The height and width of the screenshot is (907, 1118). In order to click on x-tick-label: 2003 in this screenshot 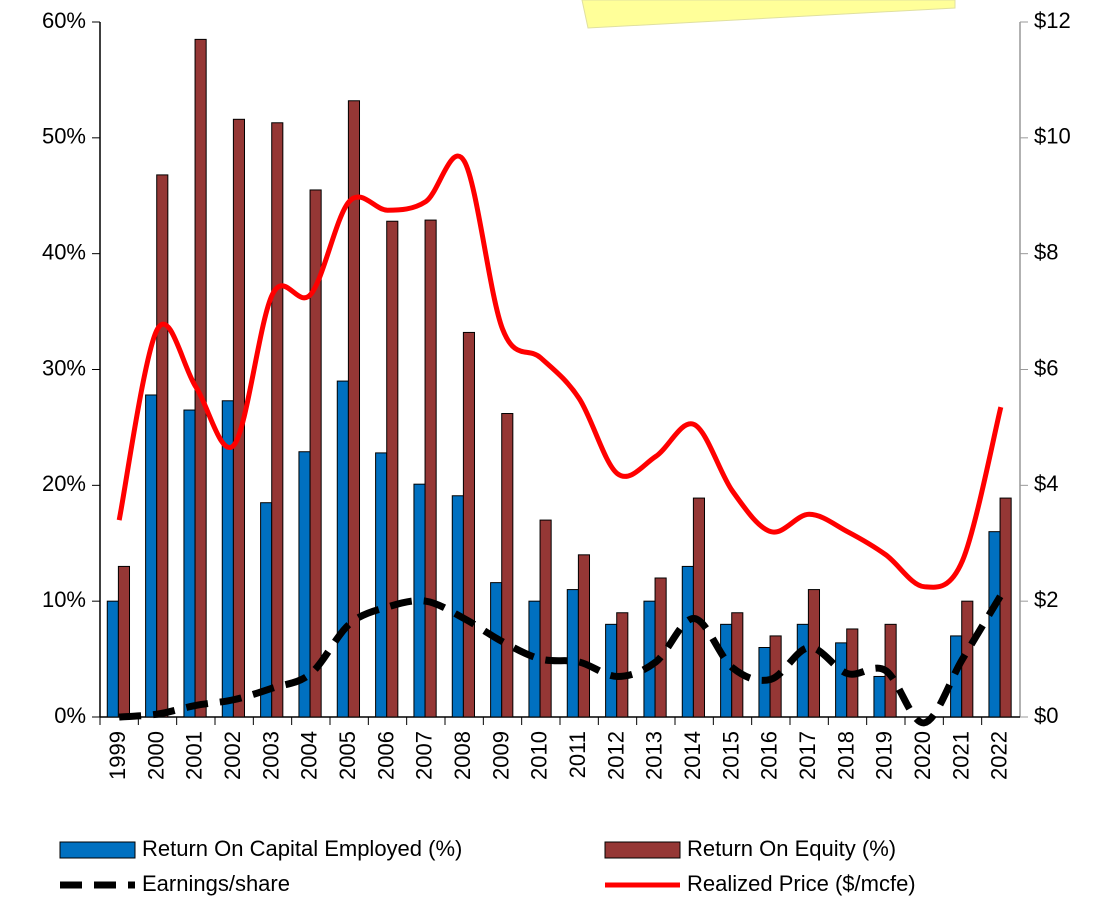, I will do `click(270, 755)`.